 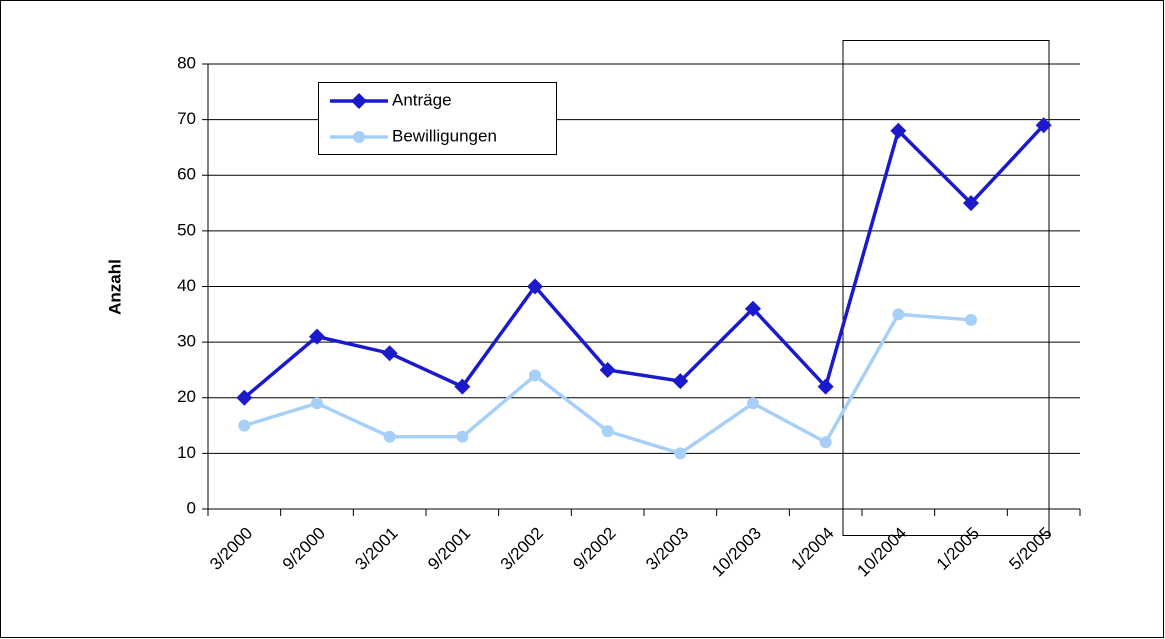 I want to click on y-tick-label: 20, so click(x=186, y=396).